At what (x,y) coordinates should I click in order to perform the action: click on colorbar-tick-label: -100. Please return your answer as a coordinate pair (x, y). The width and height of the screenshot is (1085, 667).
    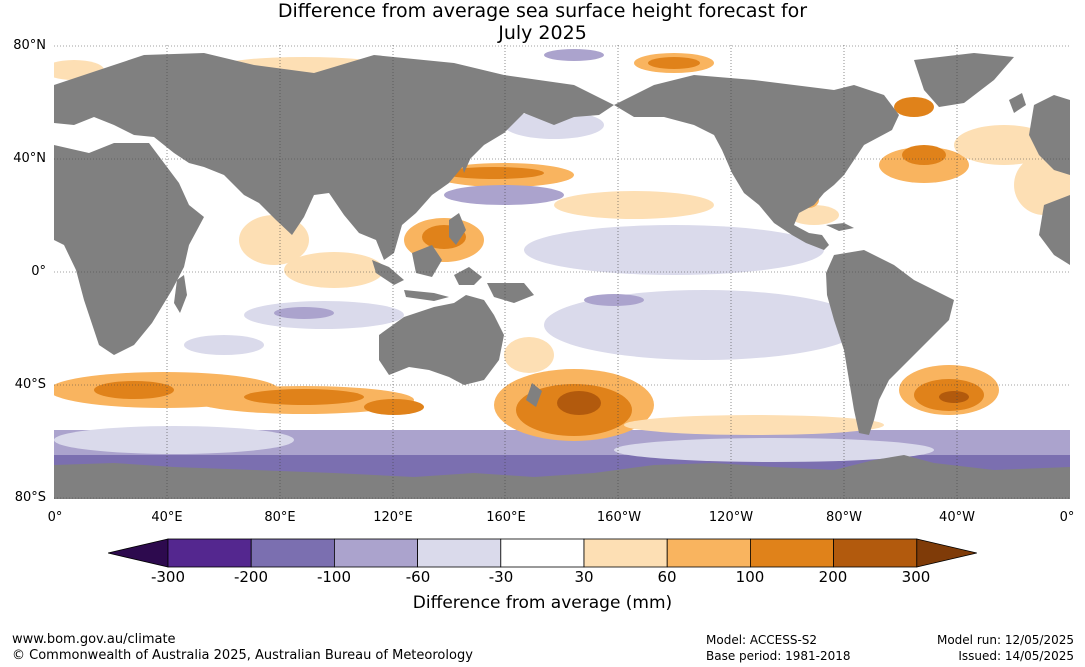
    Looking at the image, I should click on (334, 577).